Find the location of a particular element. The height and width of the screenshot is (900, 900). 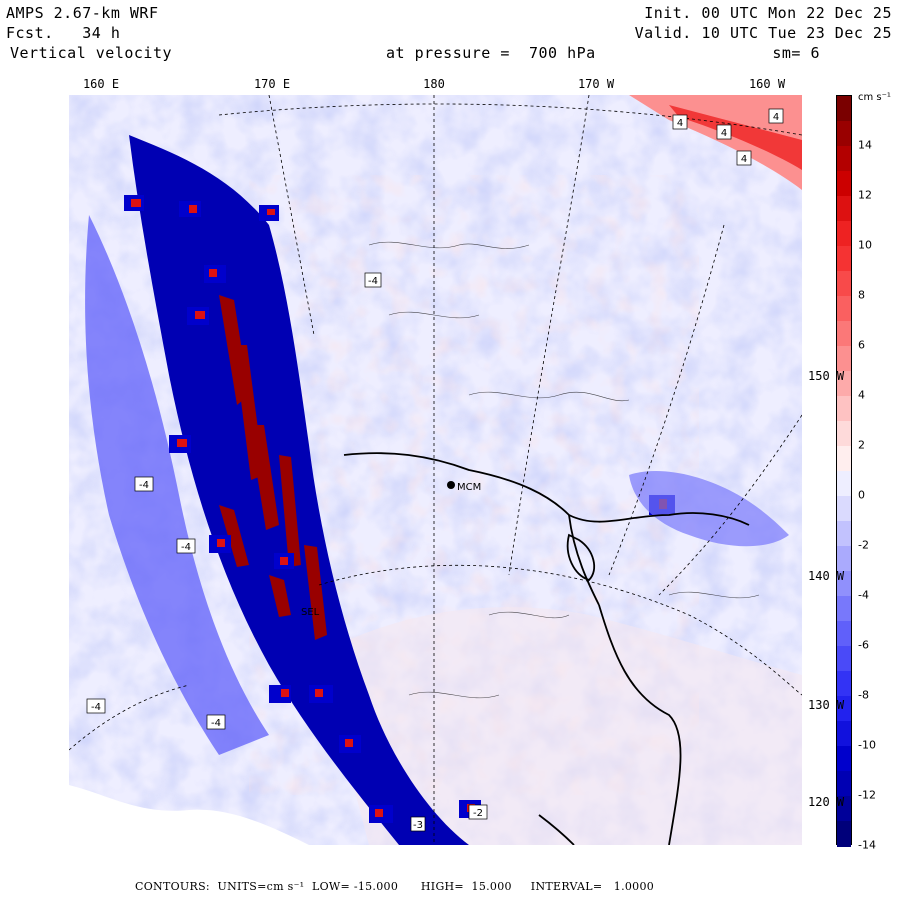

colorbar-tick-label: 6 is located at coordinates (861, 345).